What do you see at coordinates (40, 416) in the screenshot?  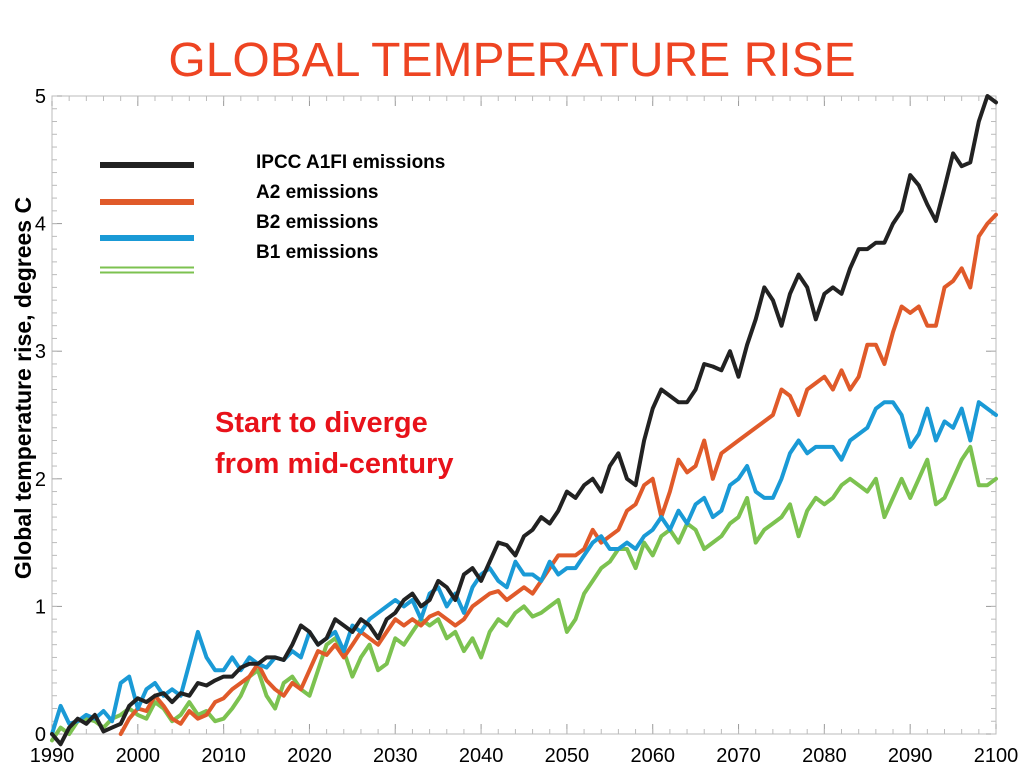 I see `y-tick-labels: 0 1 2 3 4 5` at bounding box center [40, 416].